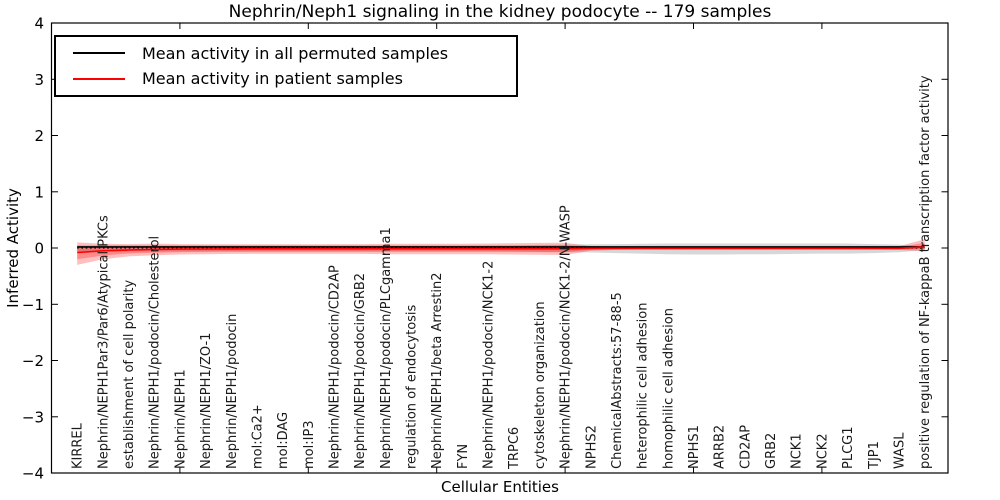  I want to click on x-axis-label: Cellular Entities, so click(500, 487).